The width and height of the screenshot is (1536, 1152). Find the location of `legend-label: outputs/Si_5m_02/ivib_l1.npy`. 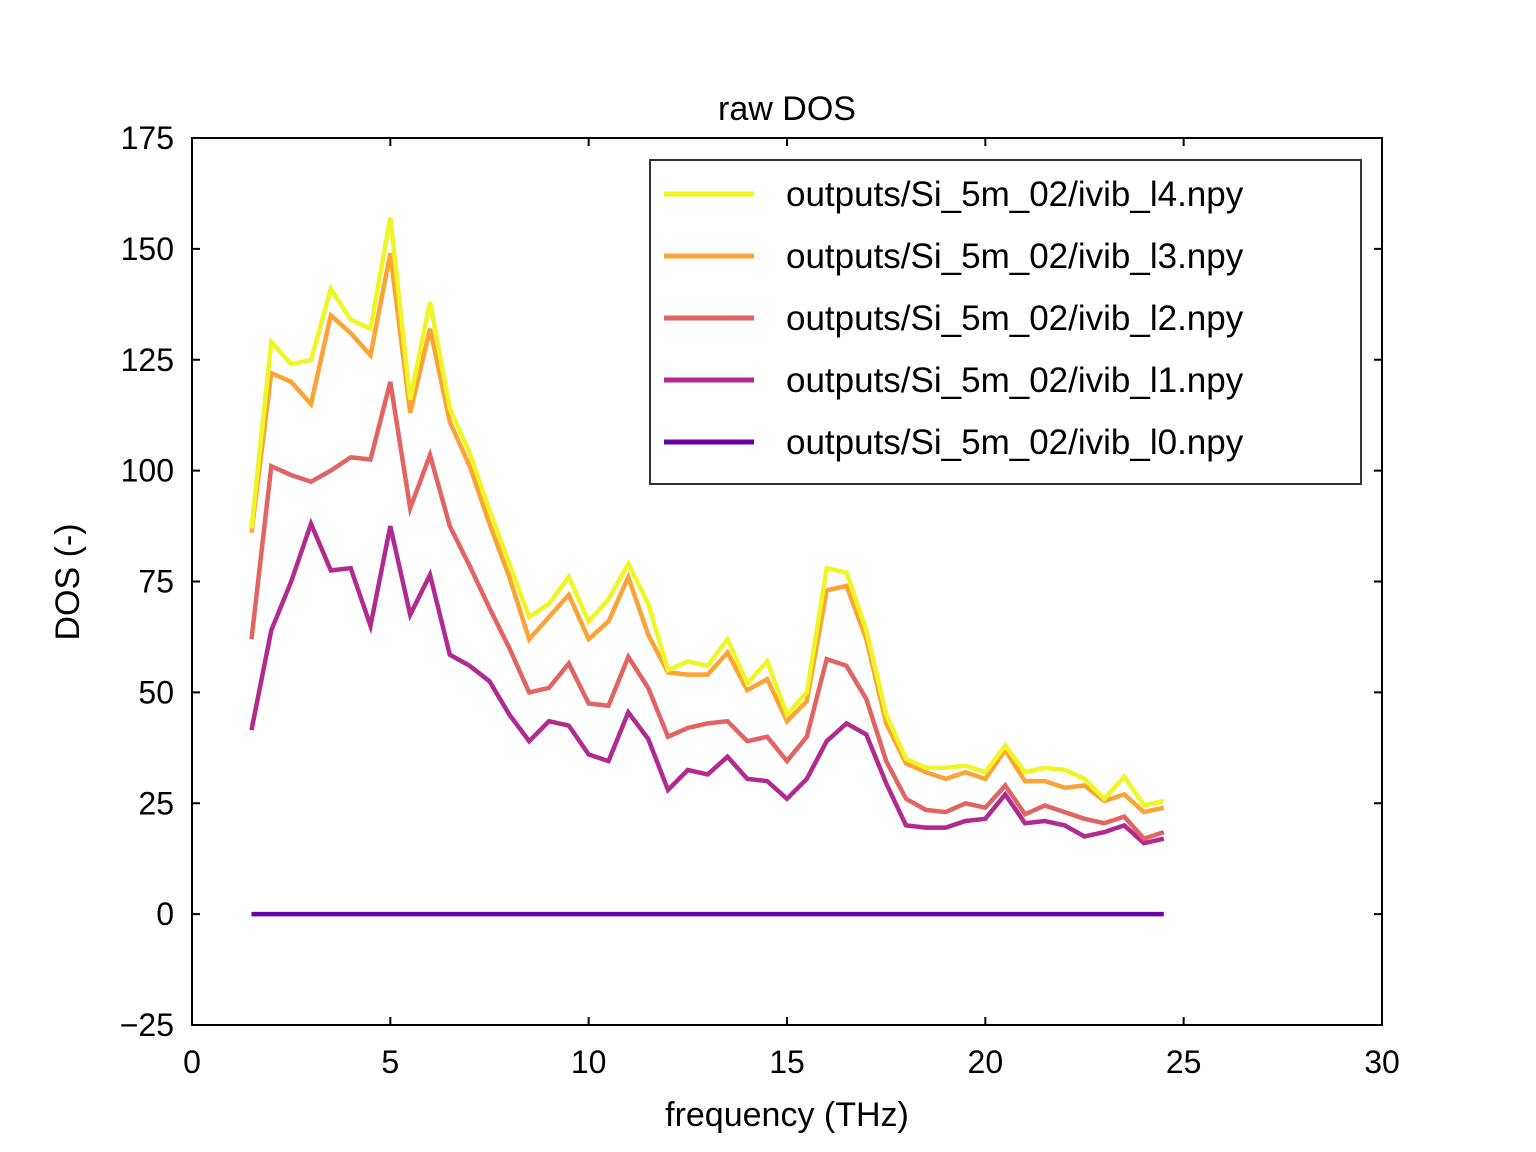

legend-label: outputs/Si_5m_02/ivib_l1.npy is located at coordinates (1015, 380).